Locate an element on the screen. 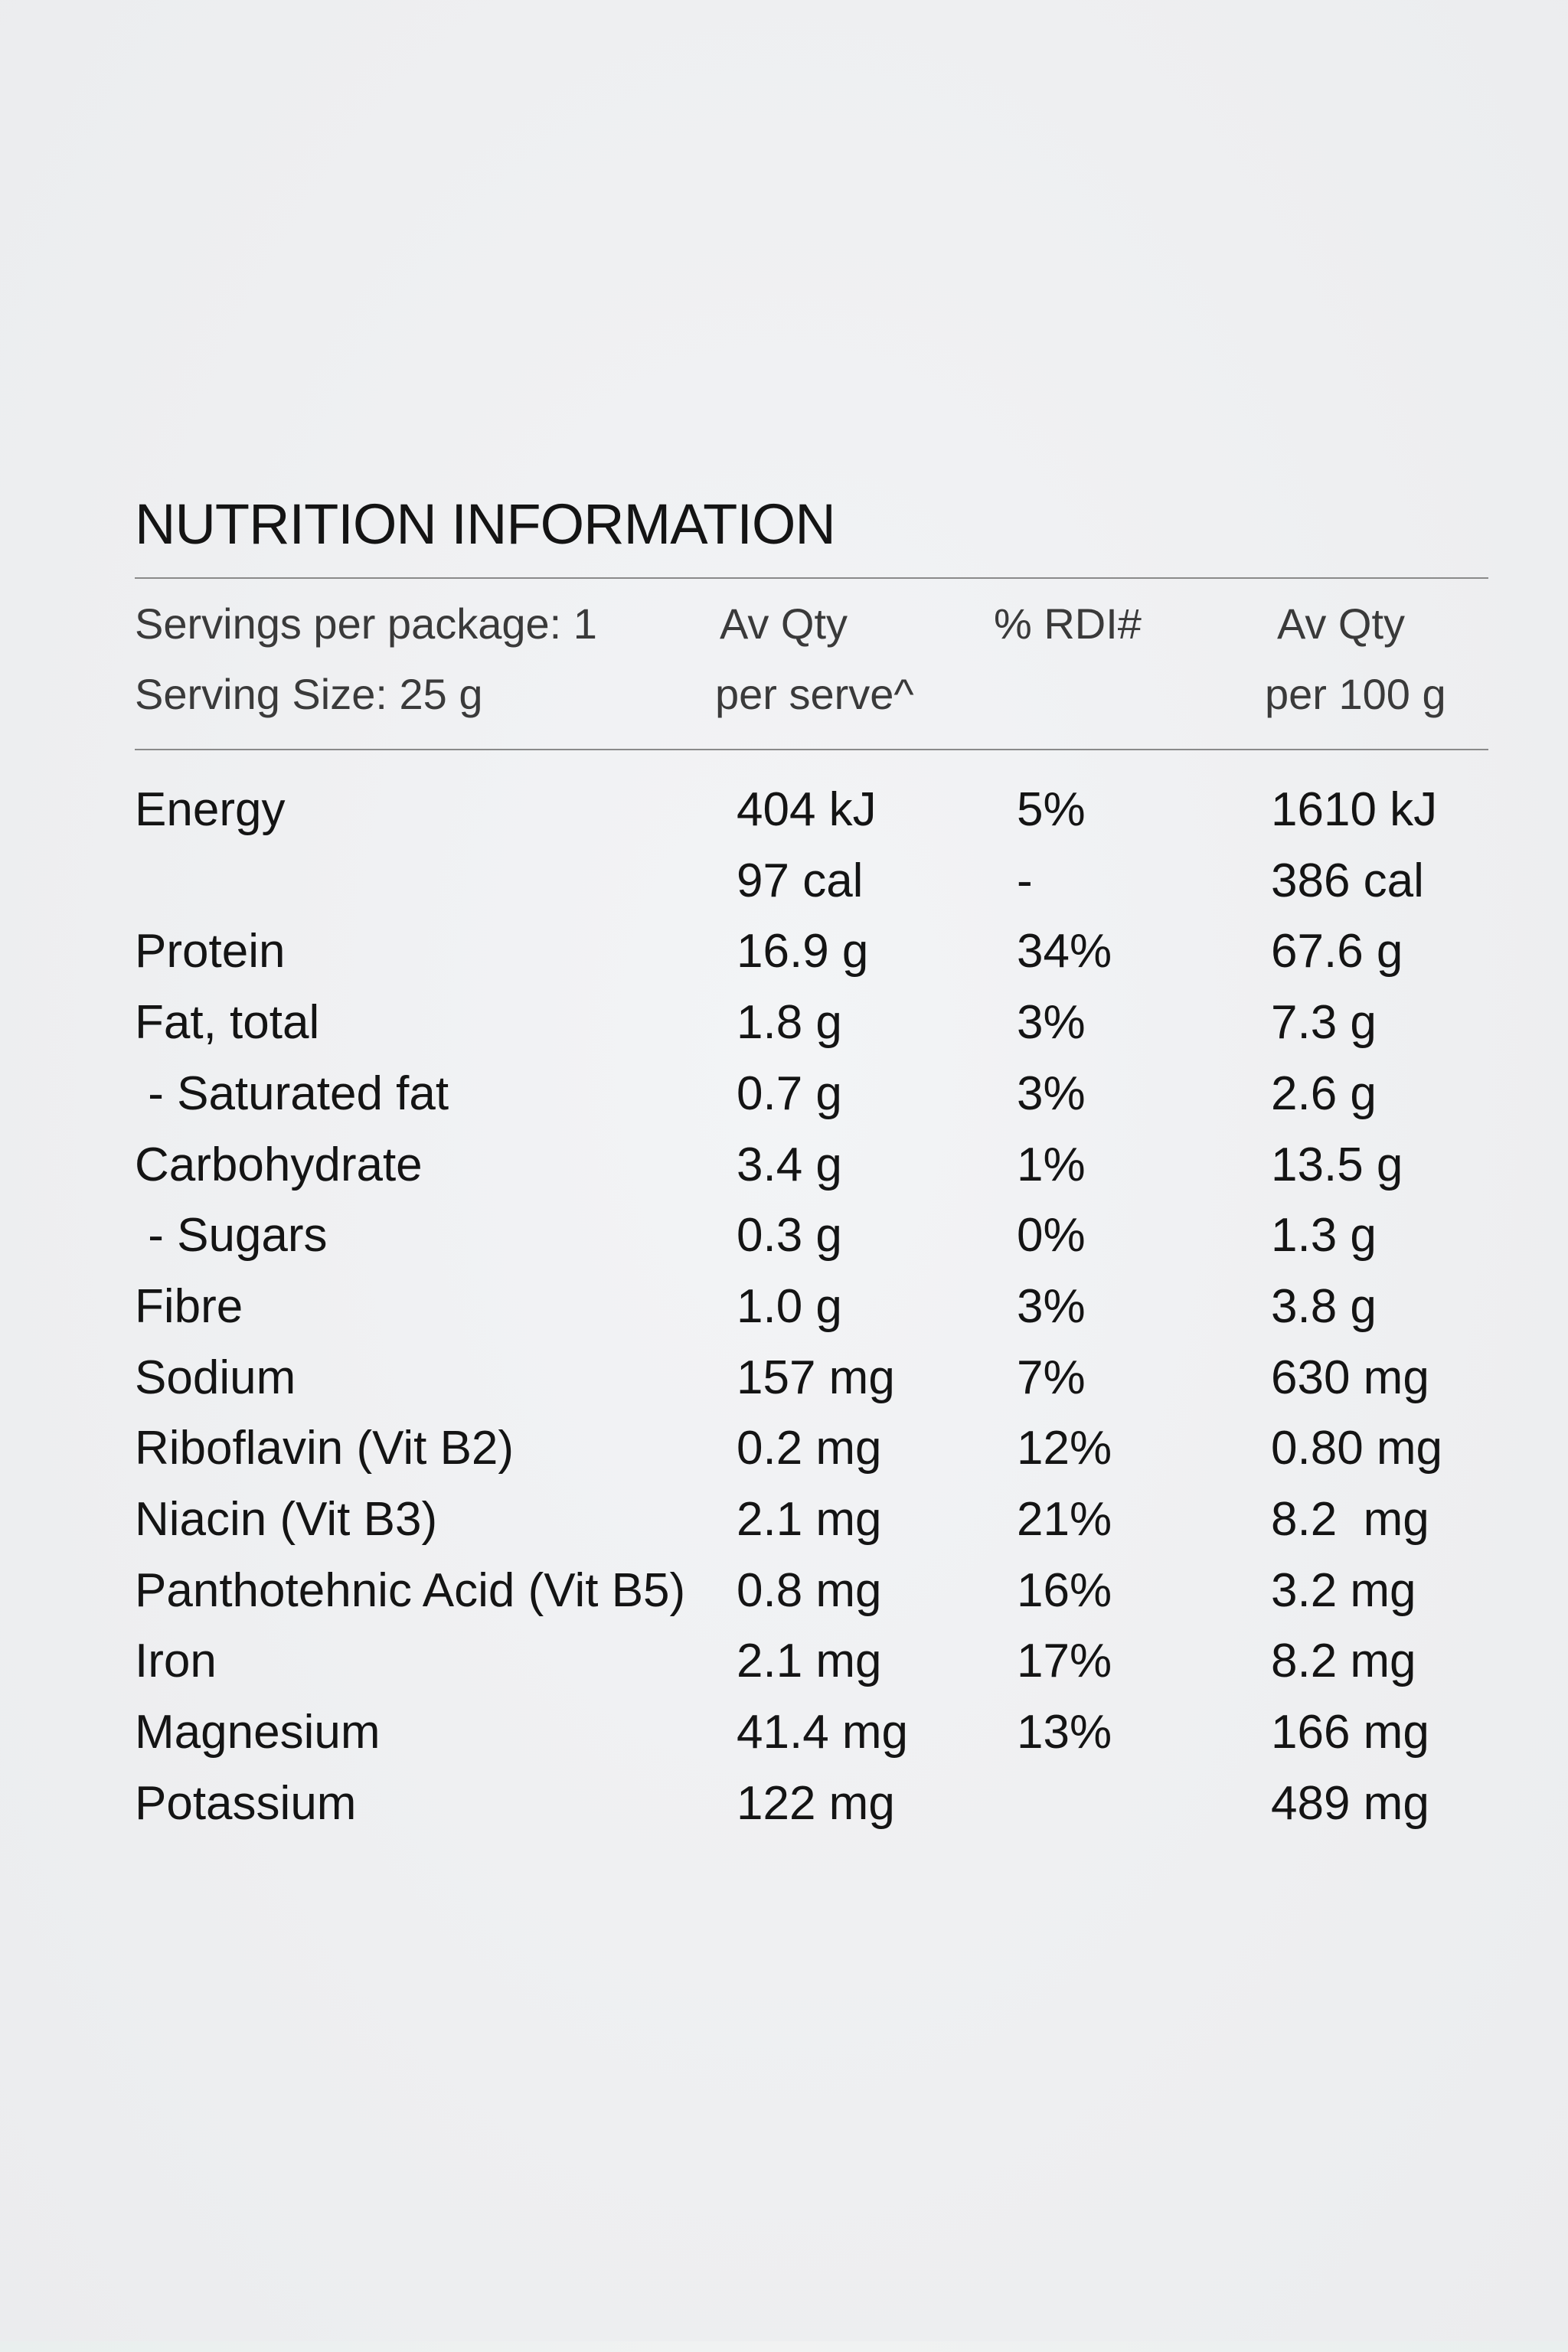 This screenshot has width=1568, height=2352. rdi-percent: 12% is located at coordinates (1064, 1448).